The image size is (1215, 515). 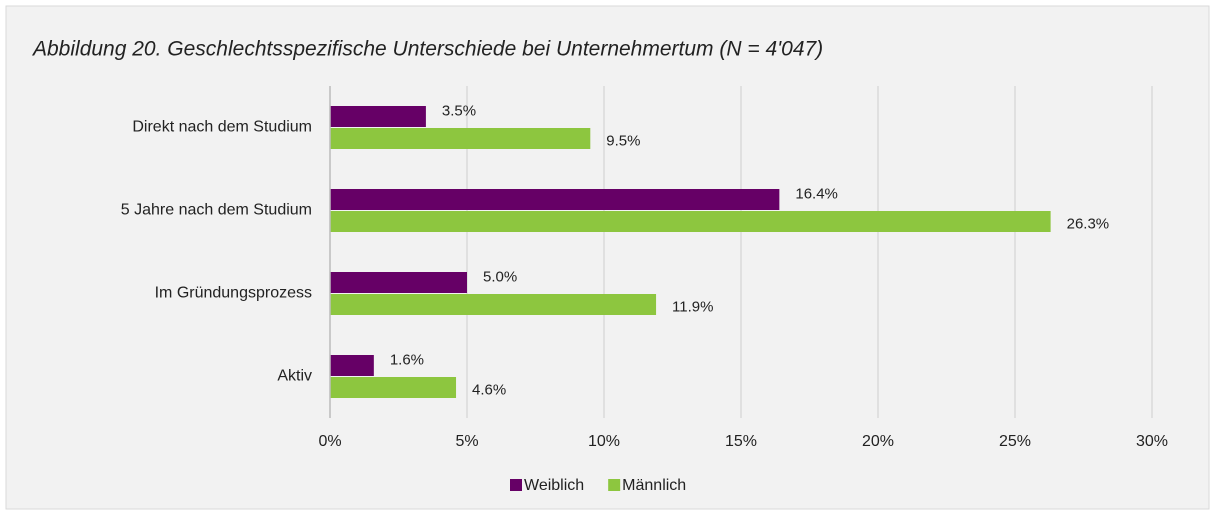 I want to click on x-tick-label: 5%, so click(x=466, y=441).